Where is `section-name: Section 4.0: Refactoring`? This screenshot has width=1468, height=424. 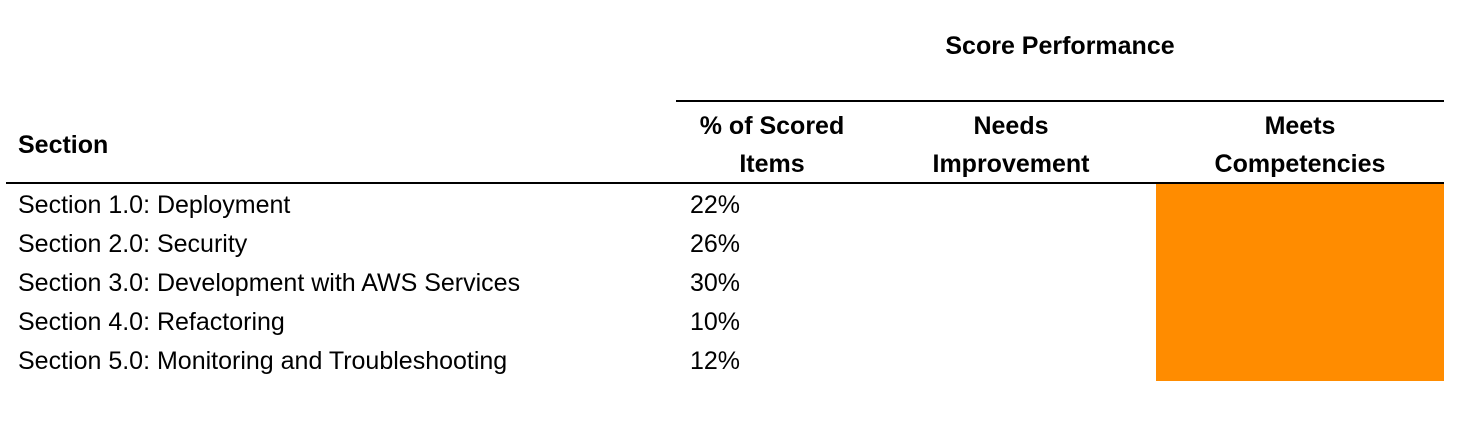 section-name: Section 4.0: Refactoring is located at coordinates (151, 322).